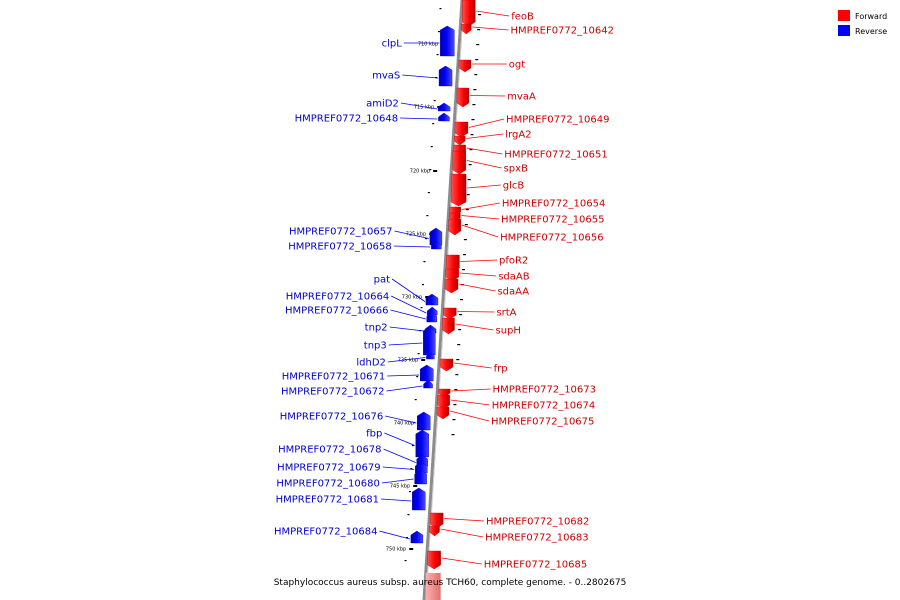  I want to click on reverse-gene-label-ldhd2: ldhD2, so click(371, 363).